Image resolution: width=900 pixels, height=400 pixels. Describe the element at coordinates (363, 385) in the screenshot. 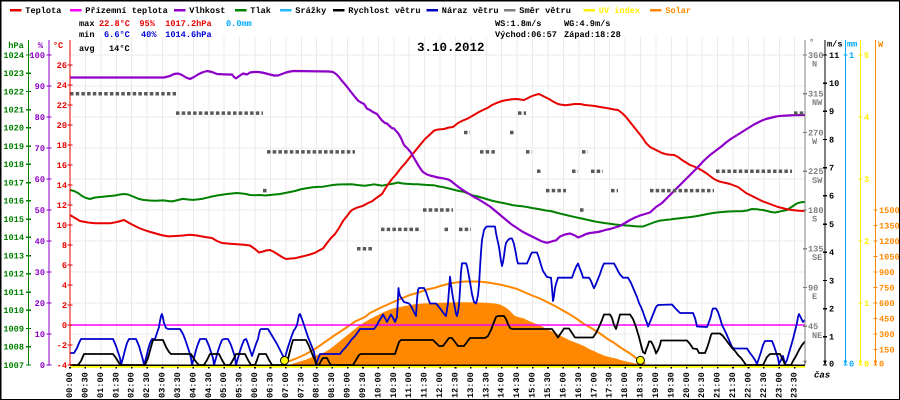

I see `svg-text: 09:30` at that location.